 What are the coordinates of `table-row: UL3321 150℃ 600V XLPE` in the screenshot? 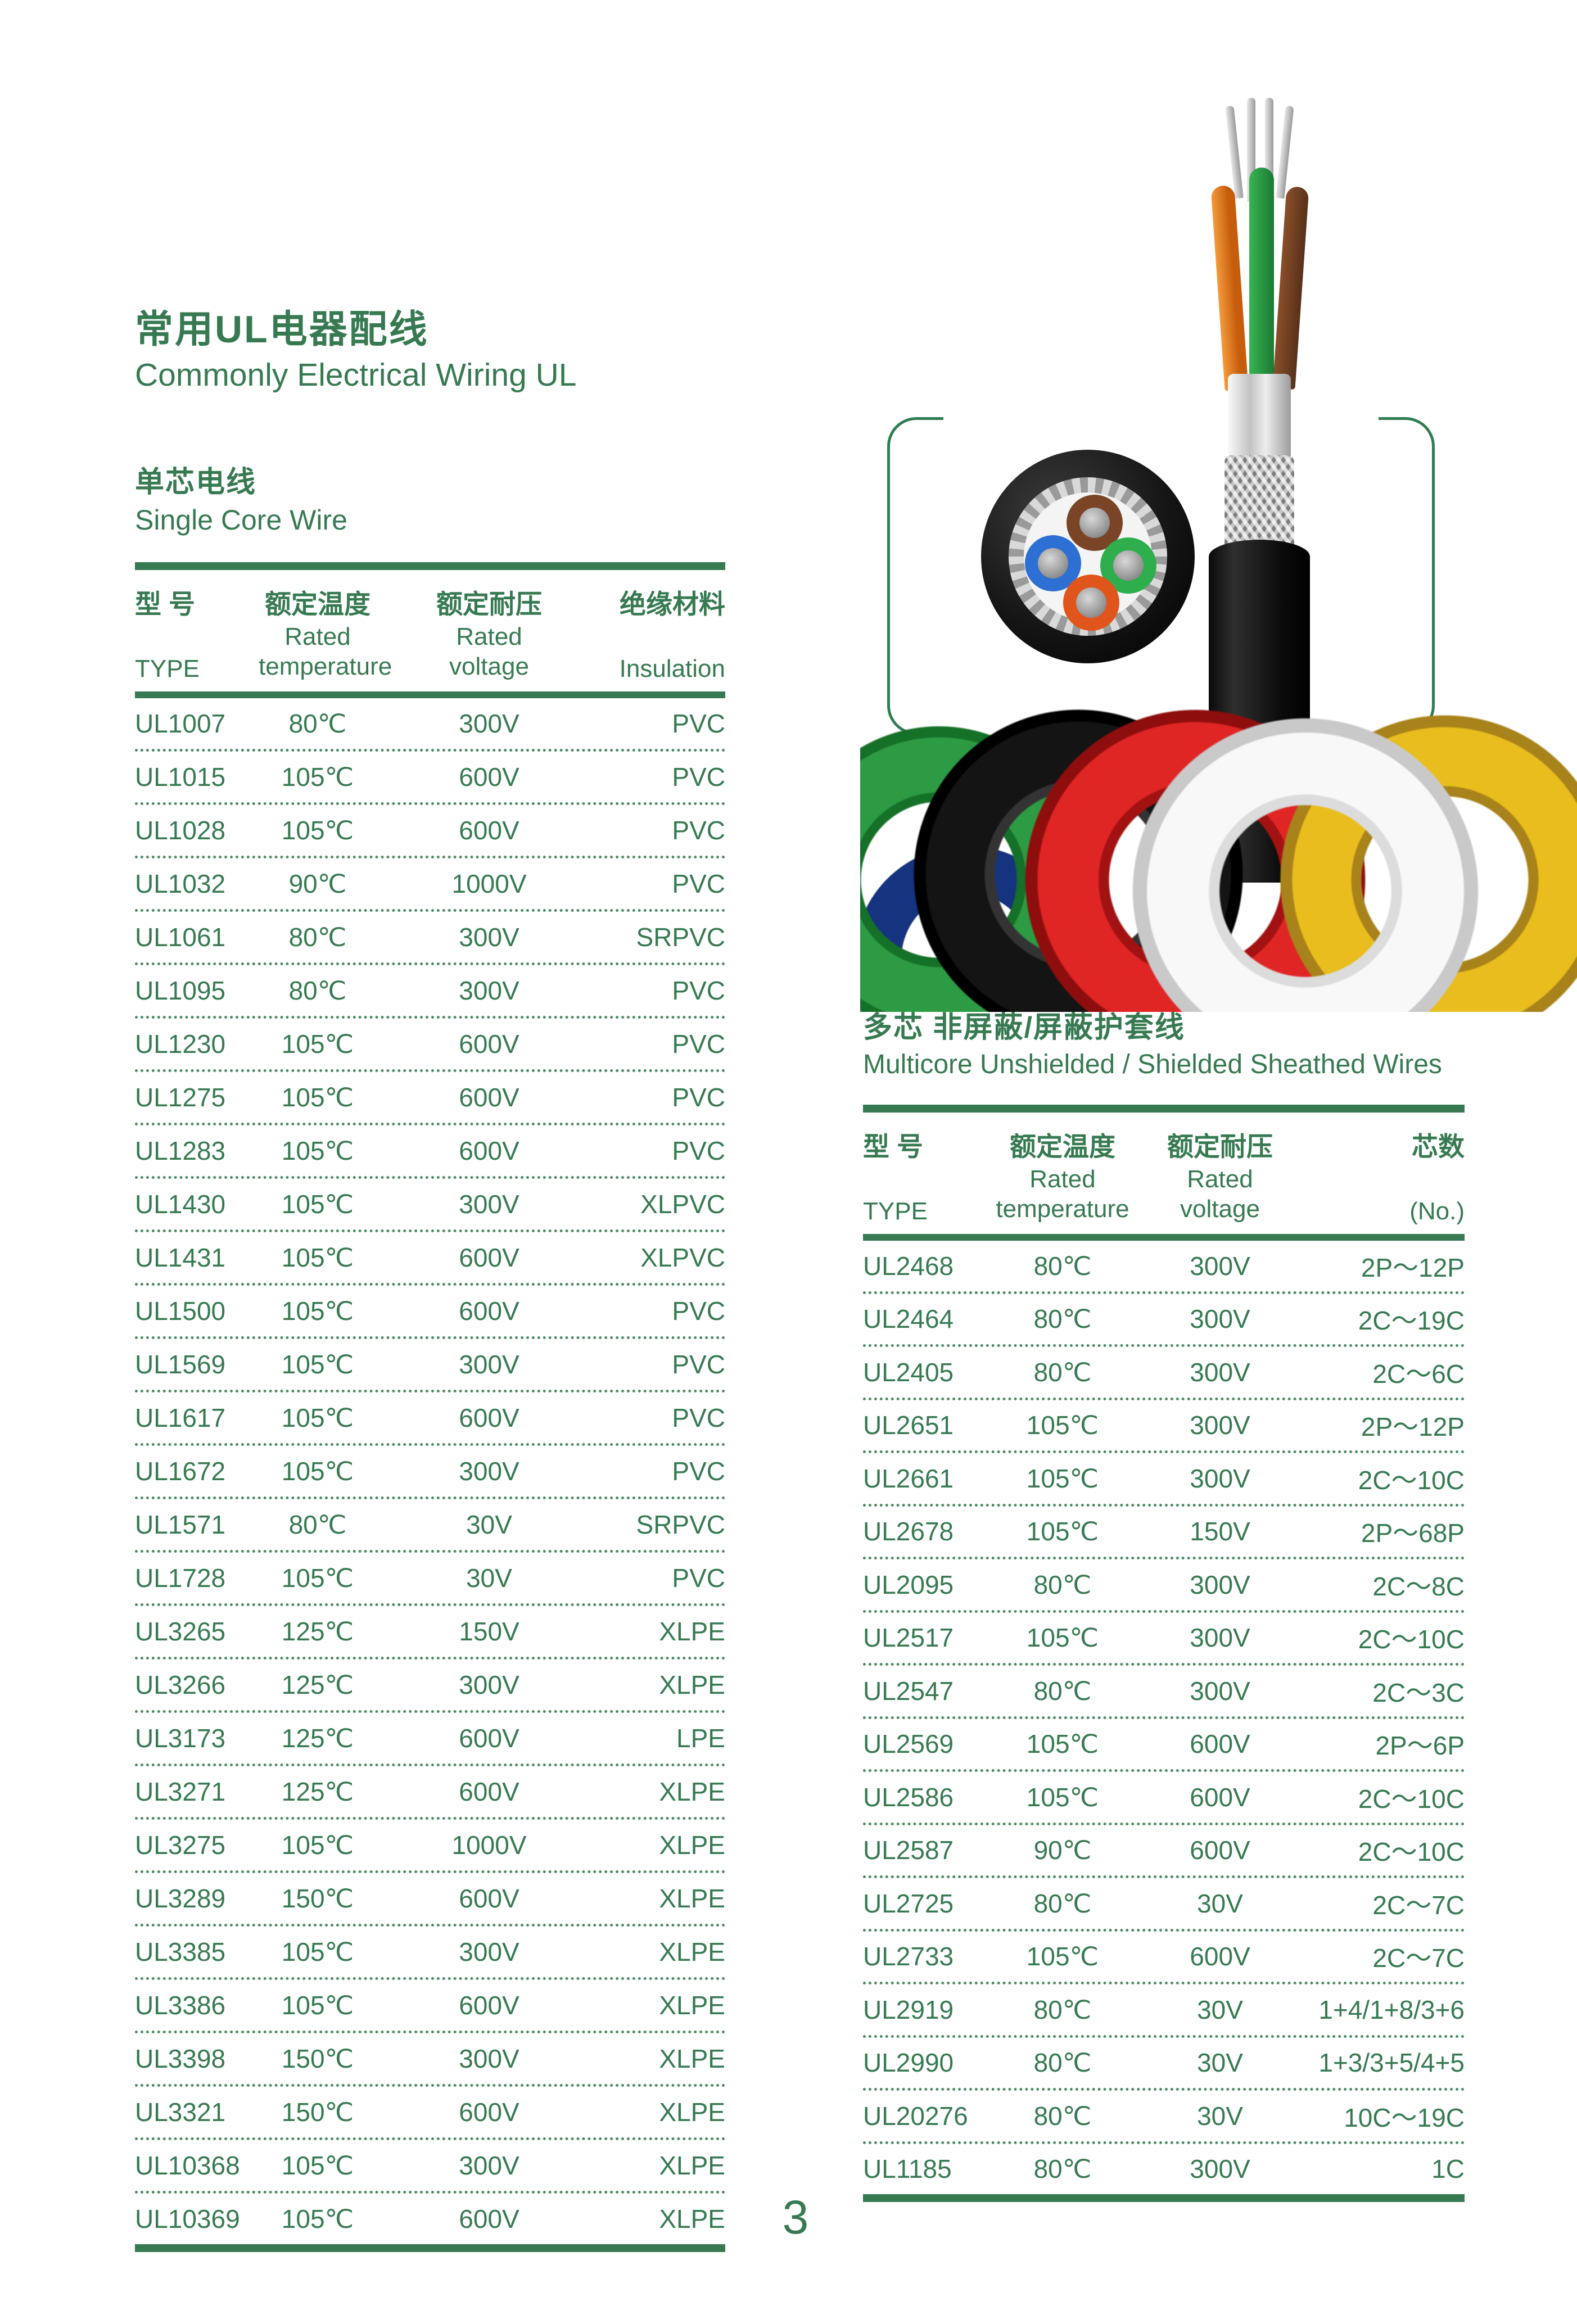 It's located at (430, 2110).